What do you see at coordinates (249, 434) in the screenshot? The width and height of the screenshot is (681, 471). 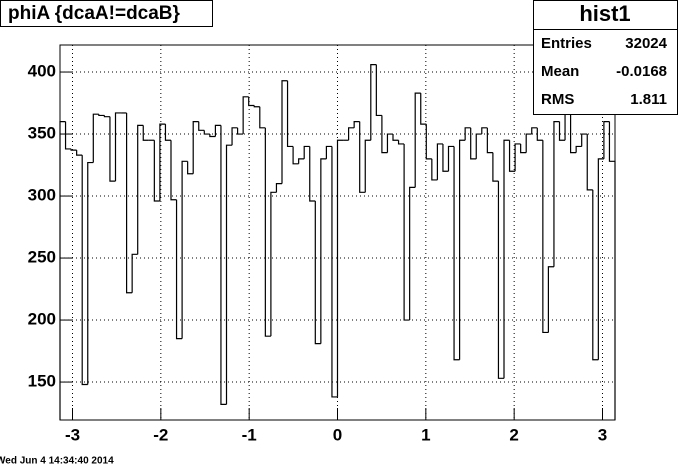 I see `x-tick-label: -1` at bounding box center [249, 434].